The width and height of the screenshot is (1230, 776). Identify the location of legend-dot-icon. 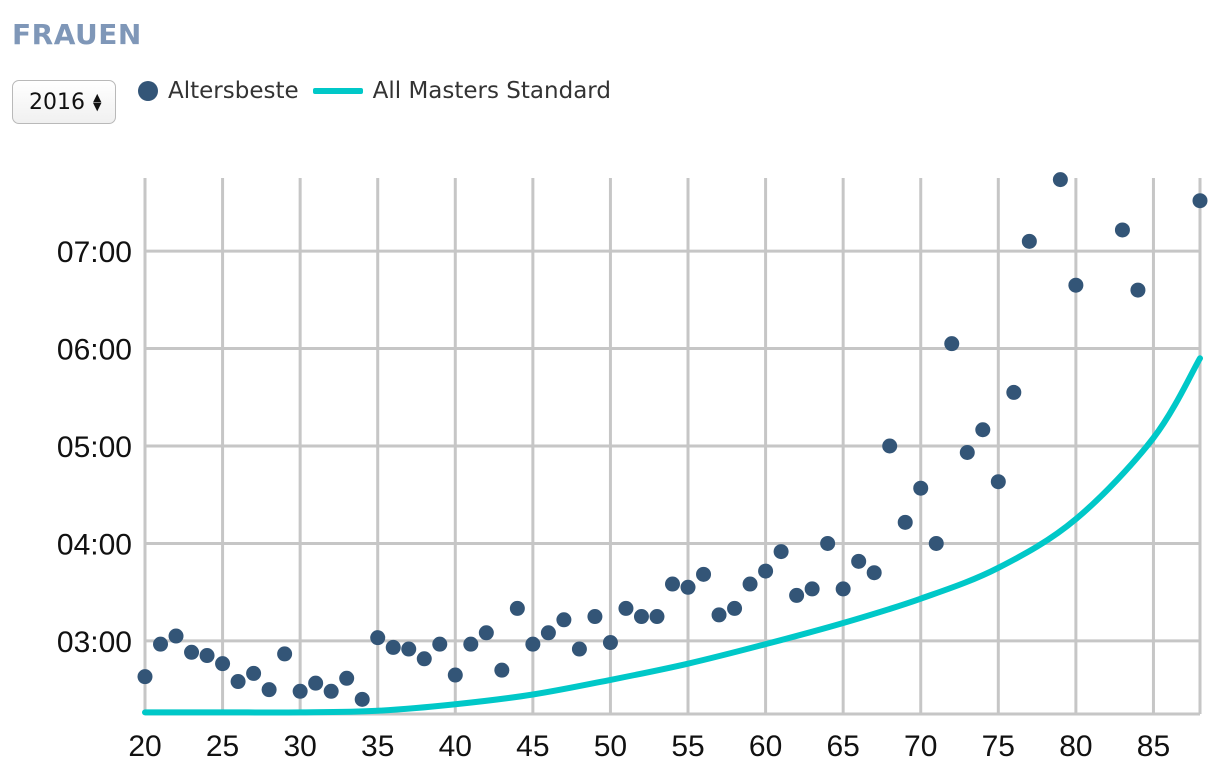
(148, 91).